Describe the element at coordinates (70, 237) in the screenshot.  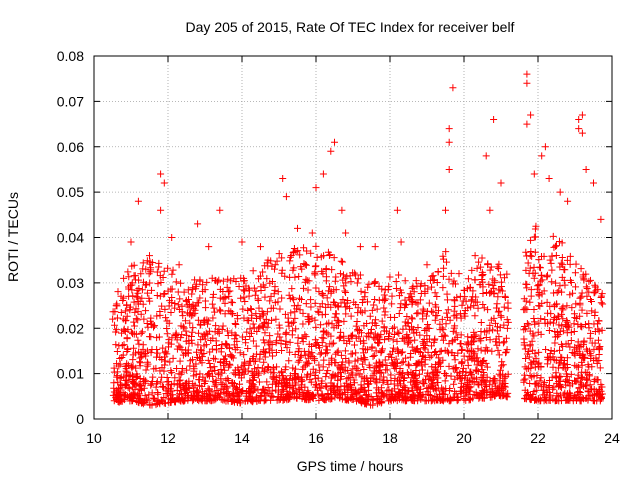
I see `y-axis-tick-labels: 0 0.01 0.02 0.03 0.04 0.05 0.06 0.07 0.08` at that location.